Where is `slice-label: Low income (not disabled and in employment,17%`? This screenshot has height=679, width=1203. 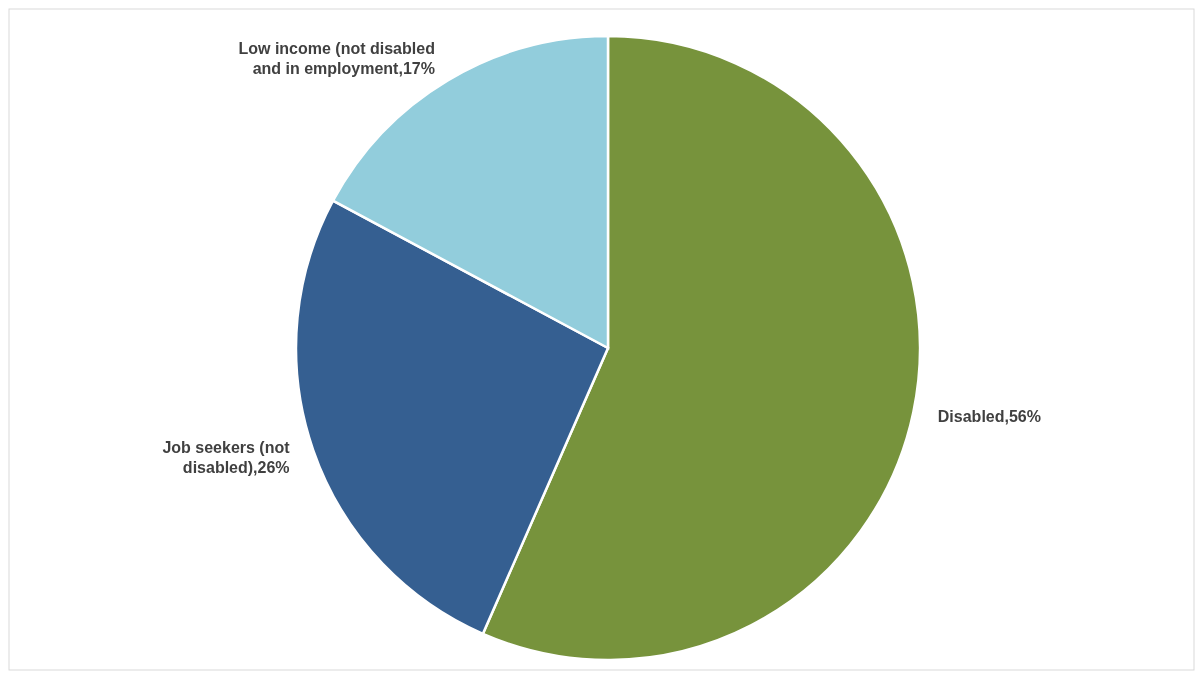 slice-label: Low income (not disabled and in employment,17% is located at coordinates (336, 58).